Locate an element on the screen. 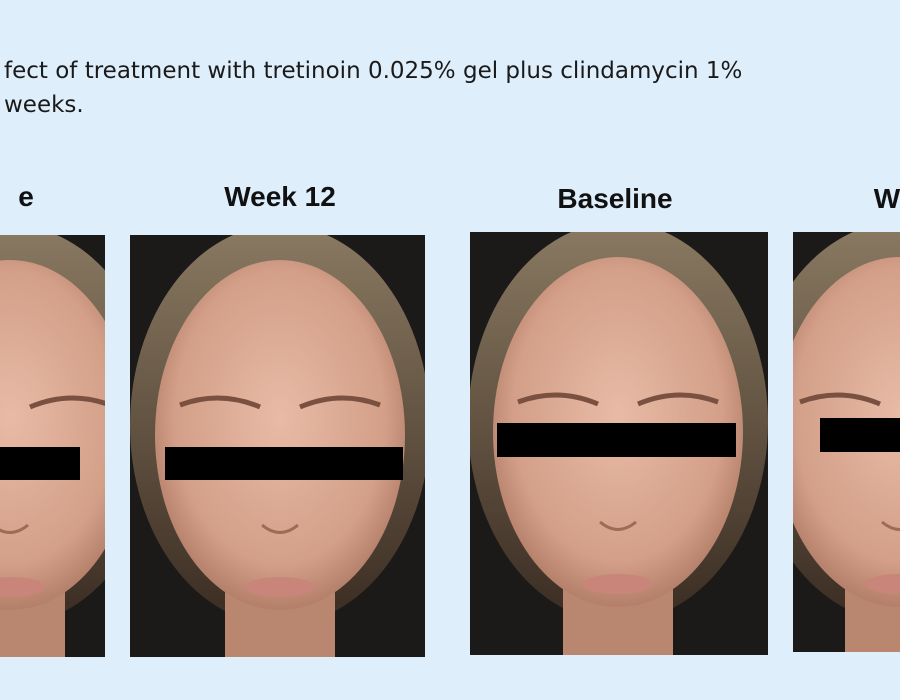  caption-line: weeks. is located at coordinates (44, 105).